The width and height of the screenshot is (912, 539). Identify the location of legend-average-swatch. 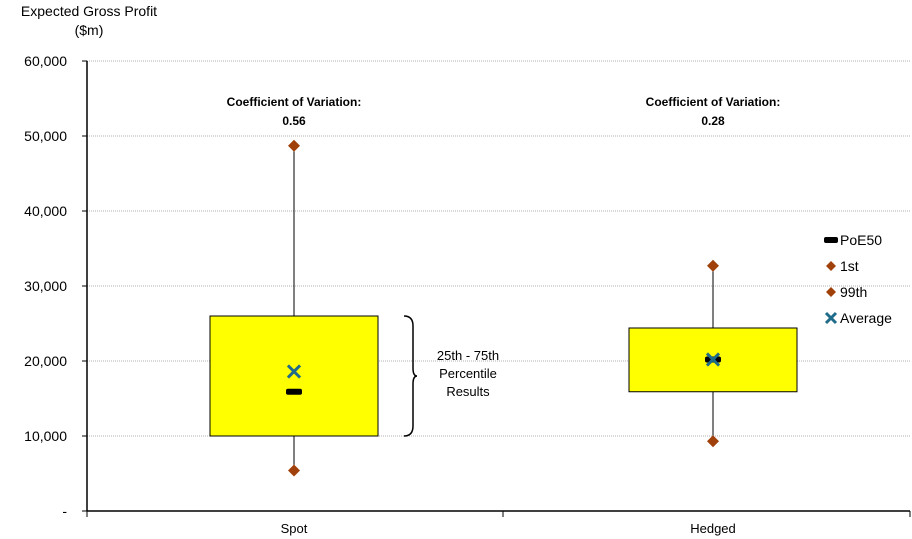
(831, 318).